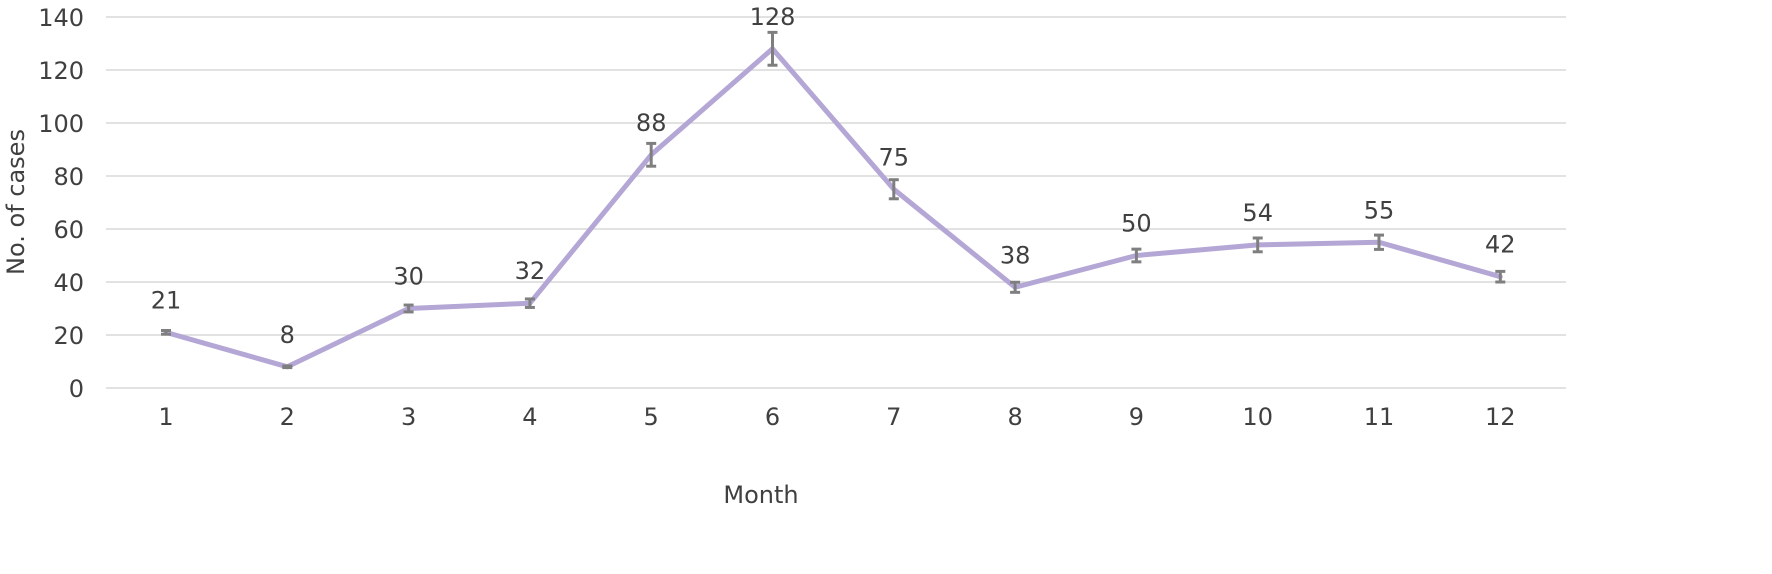 The width and height of the screenshot is (1772, 574). I want to click on y-tick-label: 20, so click(68, 336).